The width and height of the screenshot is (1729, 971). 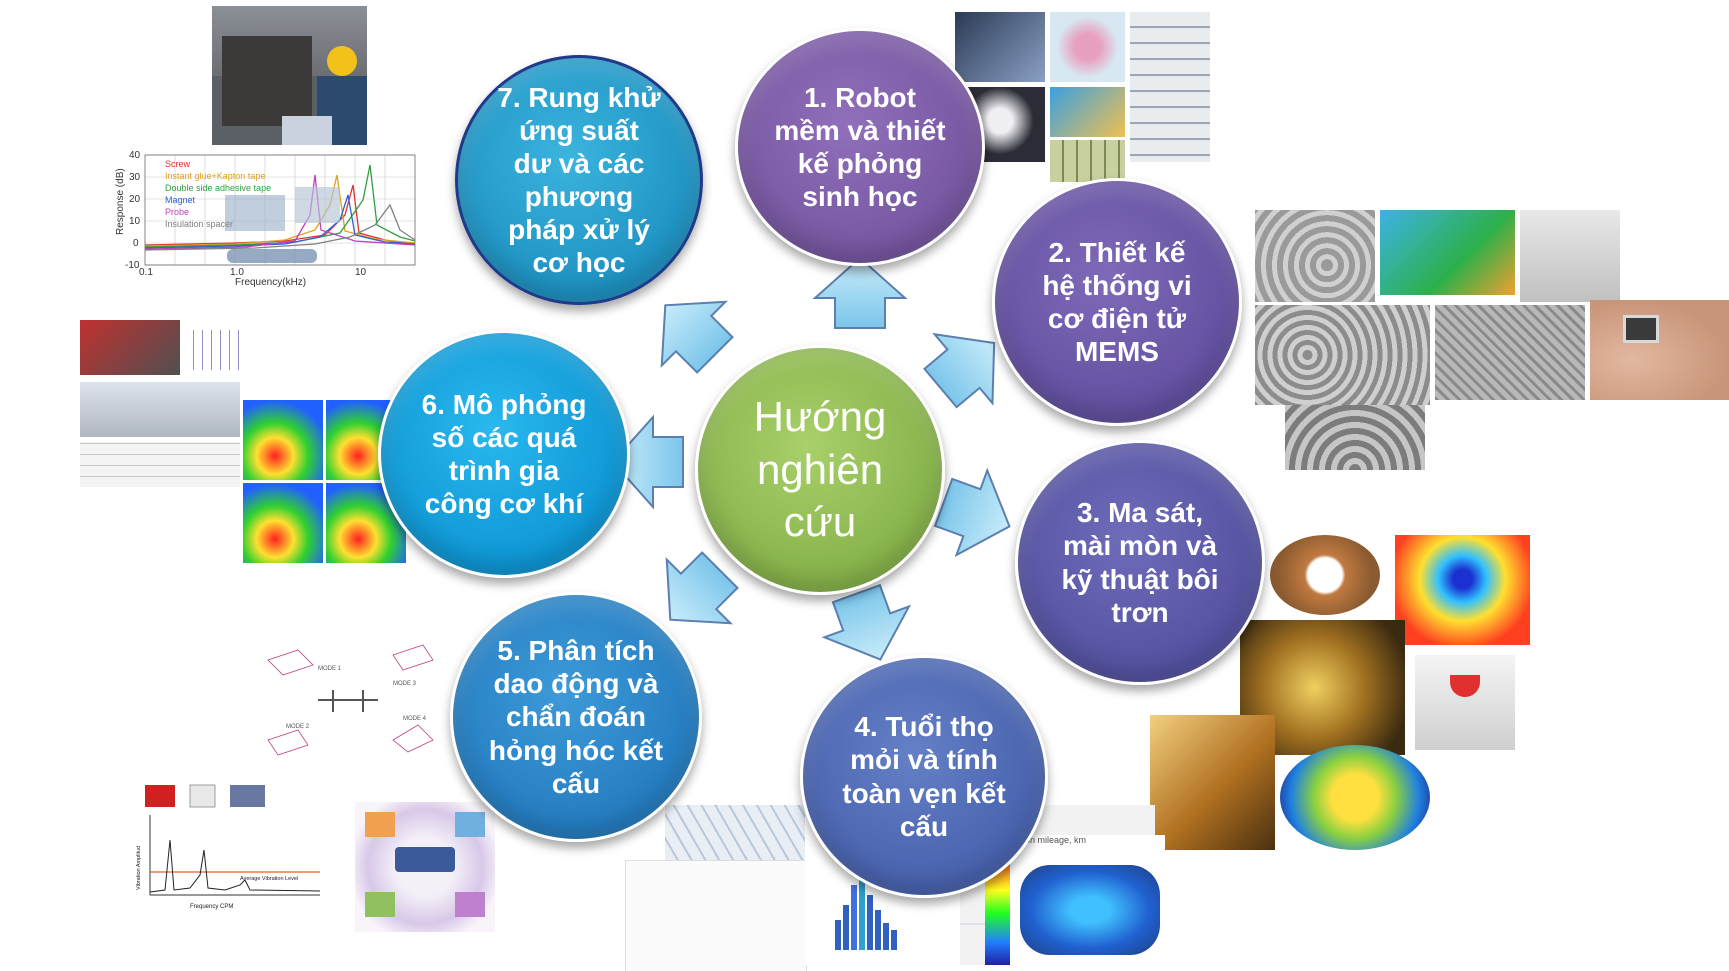 What do you see at coordinates (269, 879) in the screenshot?
I see `spectrum-annotation: Average Vibration Level` at bounding box center [269, 879].